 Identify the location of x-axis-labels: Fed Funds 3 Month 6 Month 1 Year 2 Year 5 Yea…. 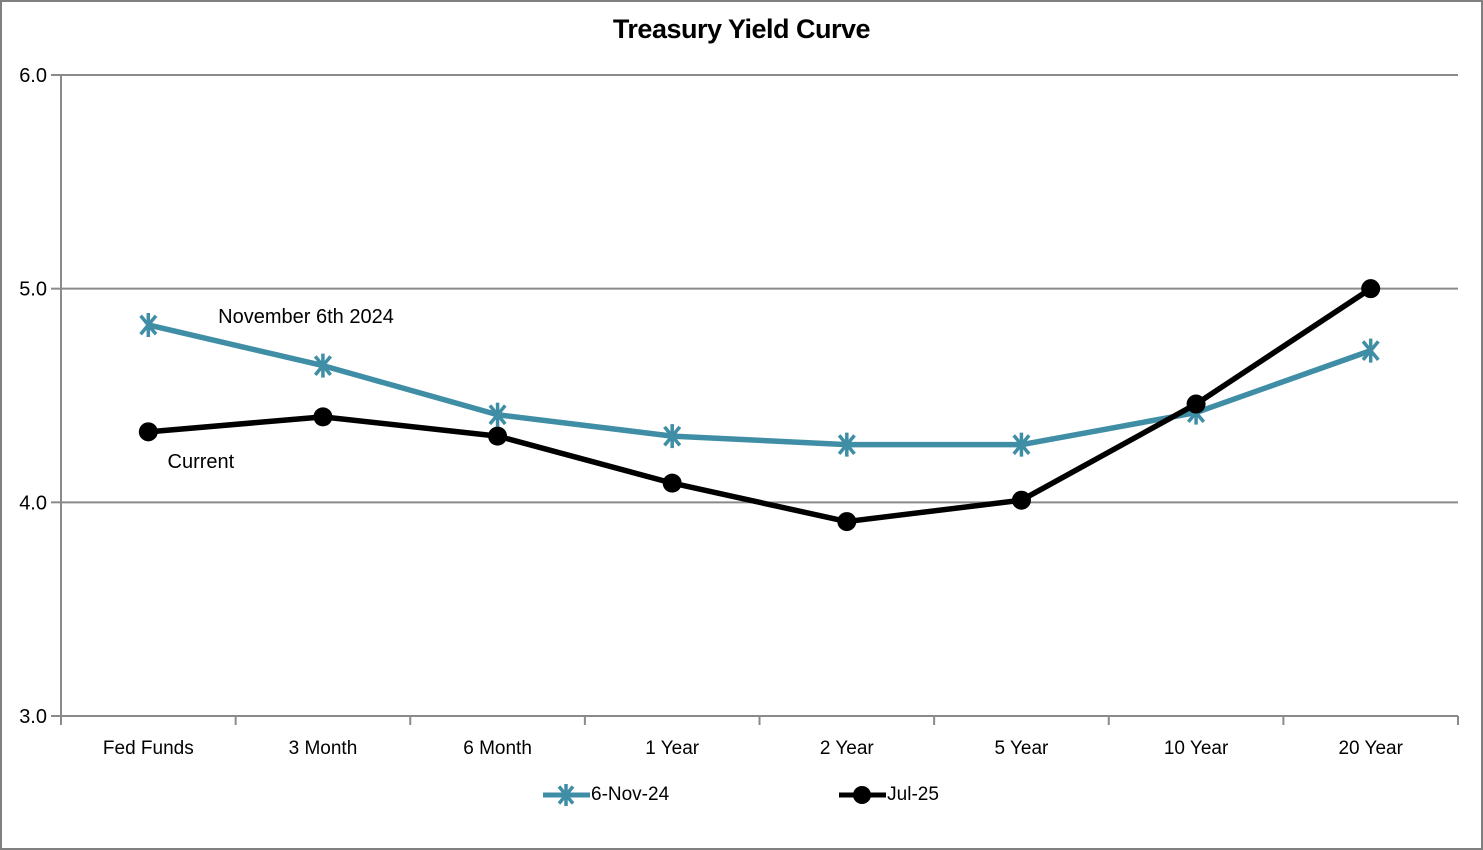
(753, 748).